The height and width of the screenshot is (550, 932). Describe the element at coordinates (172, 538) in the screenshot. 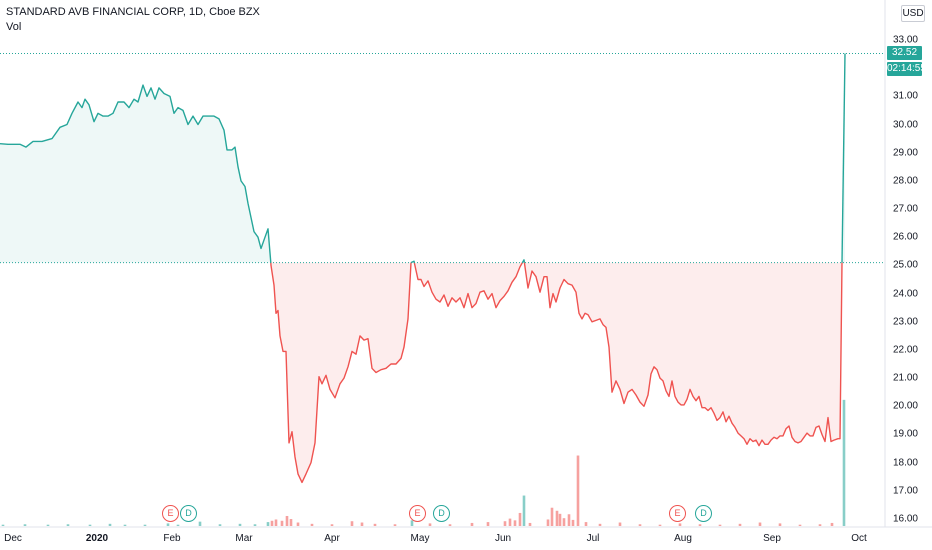

I see `x-tick-label: Feb` at that location.